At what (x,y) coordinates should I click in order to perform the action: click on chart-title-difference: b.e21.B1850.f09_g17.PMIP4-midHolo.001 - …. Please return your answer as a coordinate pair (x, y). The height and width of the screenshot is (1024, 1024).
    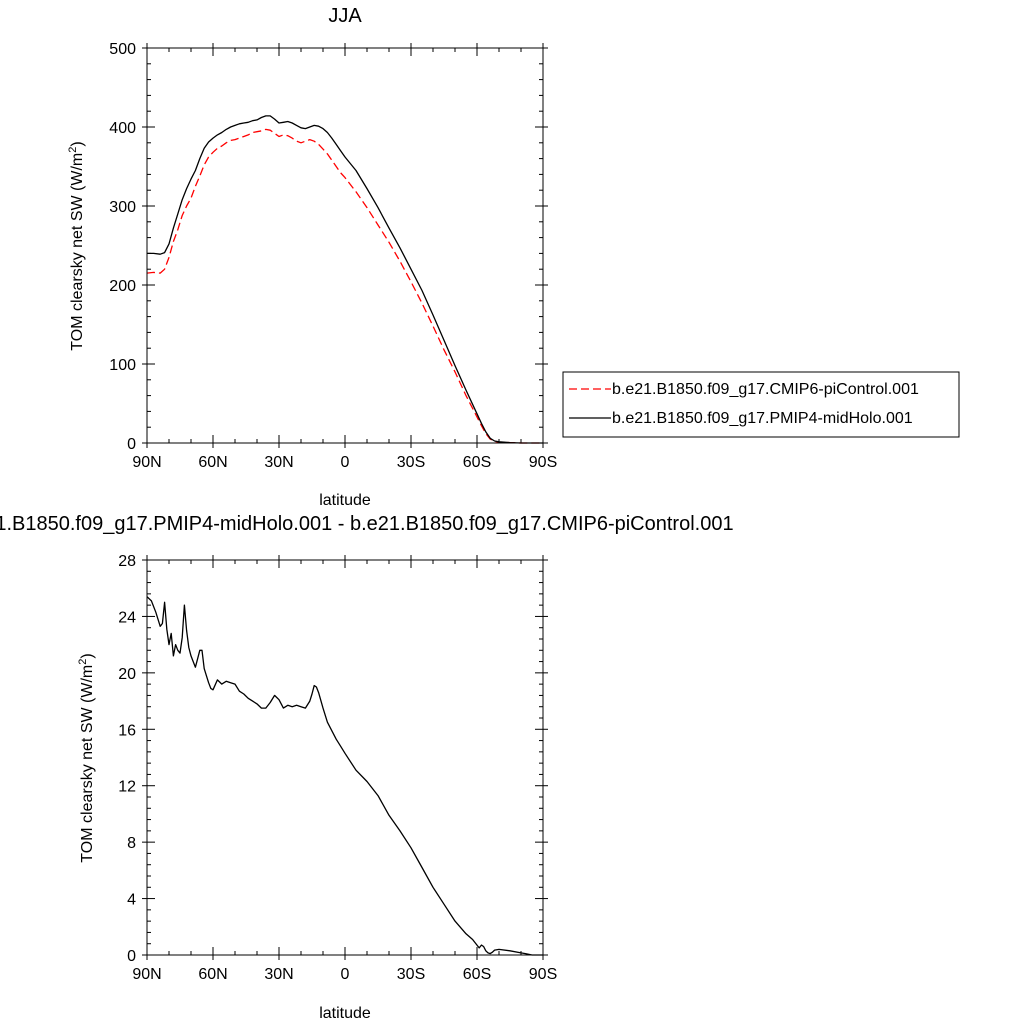
    Looking at the image, I should click on (367, 524).